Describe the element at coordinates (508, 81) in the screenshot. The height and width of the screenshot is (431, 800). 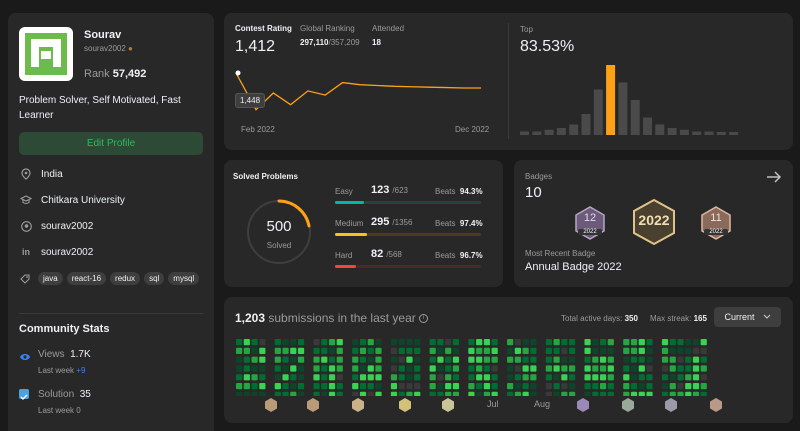
I see `divider` at that location.